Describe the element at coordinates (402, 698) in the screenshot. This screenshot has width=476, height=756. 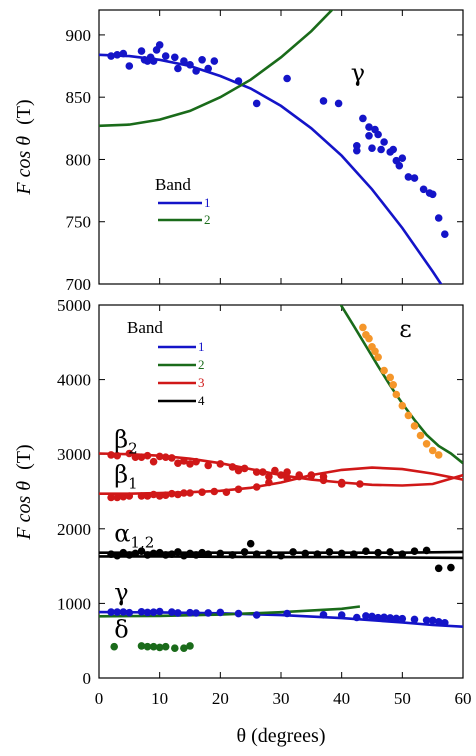
I see `x-tick-label: 50` at that location.